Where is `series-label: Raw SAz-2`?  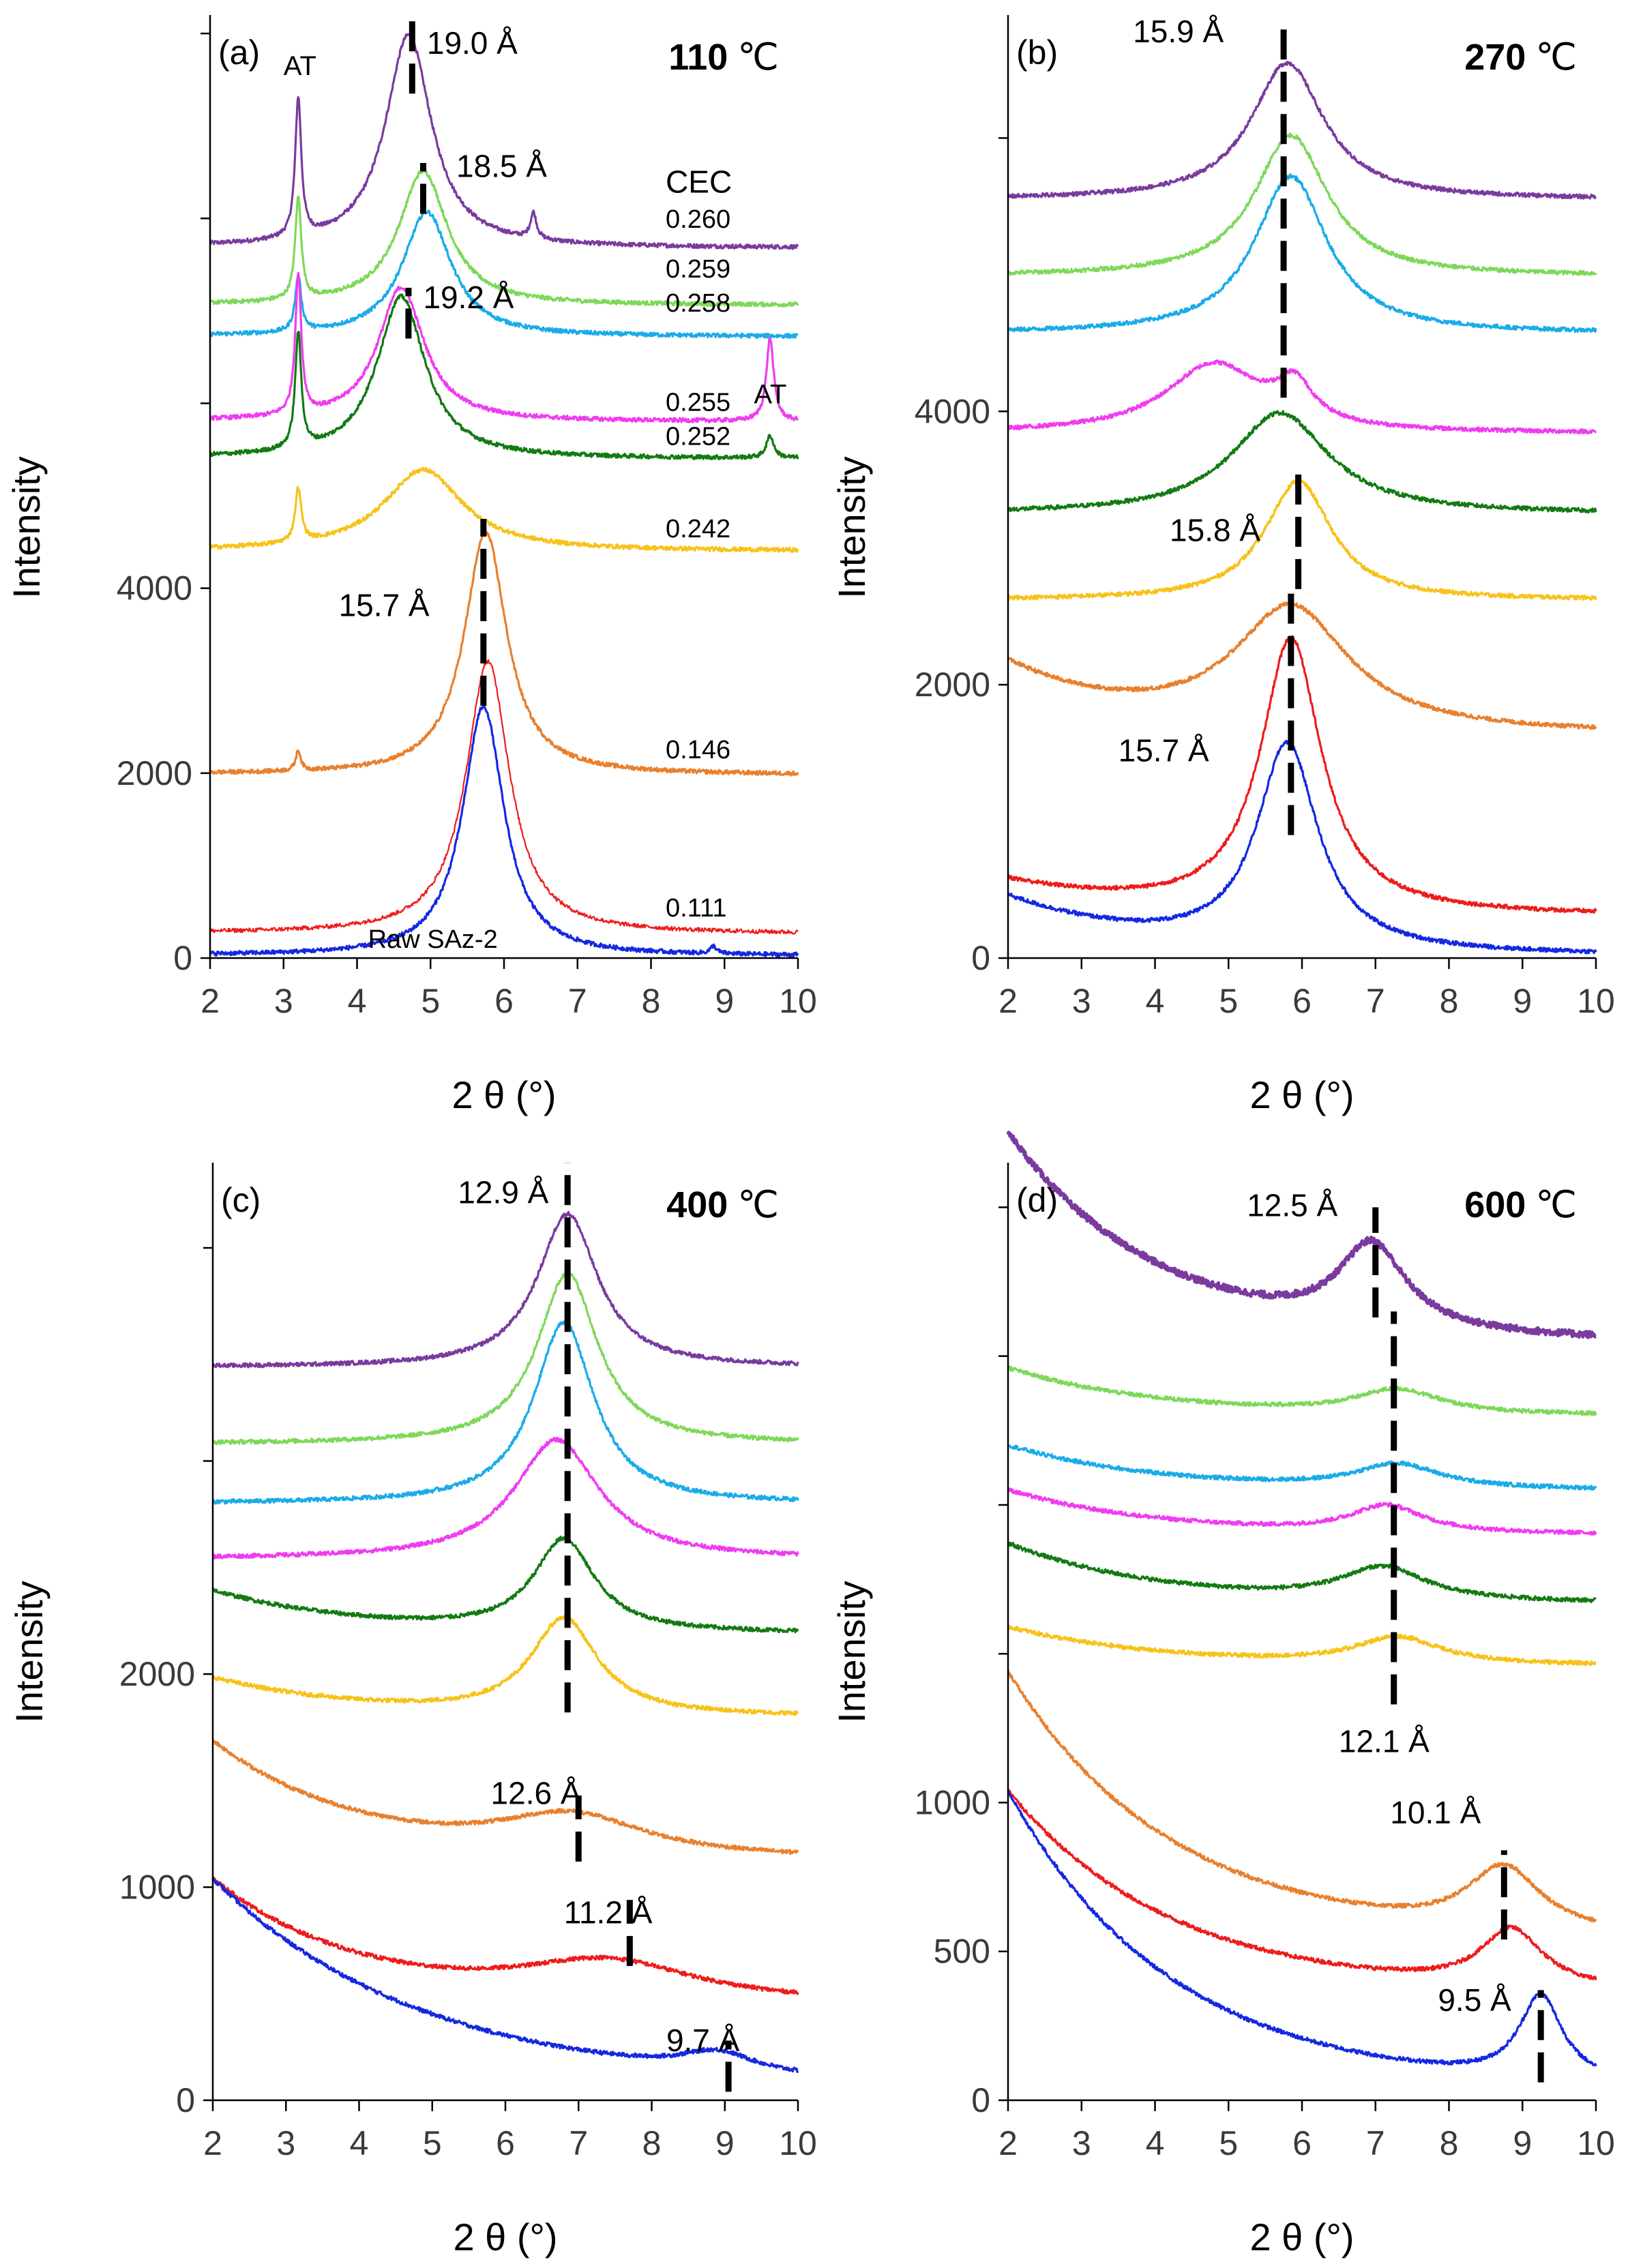
series-label: Raw SAz-2 is located at coordinates (433, 940).